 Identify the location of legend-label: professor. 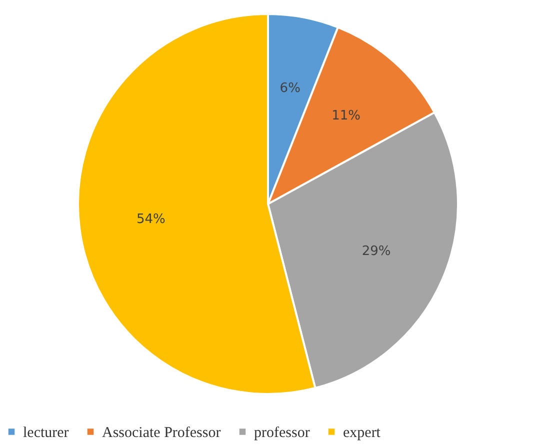
(282, 432).